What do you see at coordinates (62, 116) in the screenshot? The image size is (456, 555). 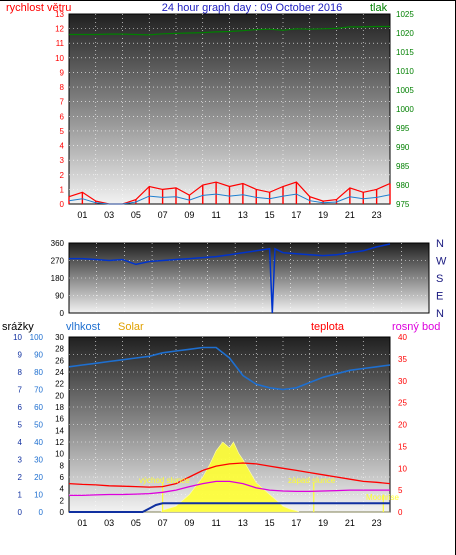 I see `wind-speed-tick-label: 6` at bounding box center [62, 116].